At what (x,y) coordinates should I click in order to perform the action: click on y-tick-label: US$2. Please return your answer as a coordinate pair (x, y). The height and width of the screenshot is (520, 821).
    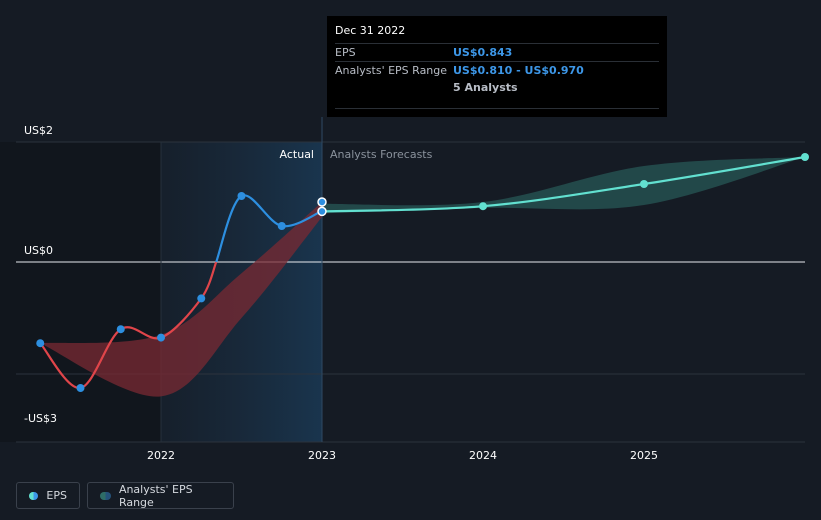
    Looking at the image, I should click on (38, 130).